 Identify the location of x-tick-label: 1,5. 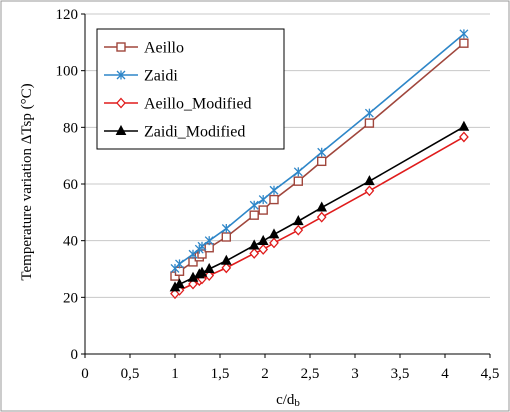
(220, 374).